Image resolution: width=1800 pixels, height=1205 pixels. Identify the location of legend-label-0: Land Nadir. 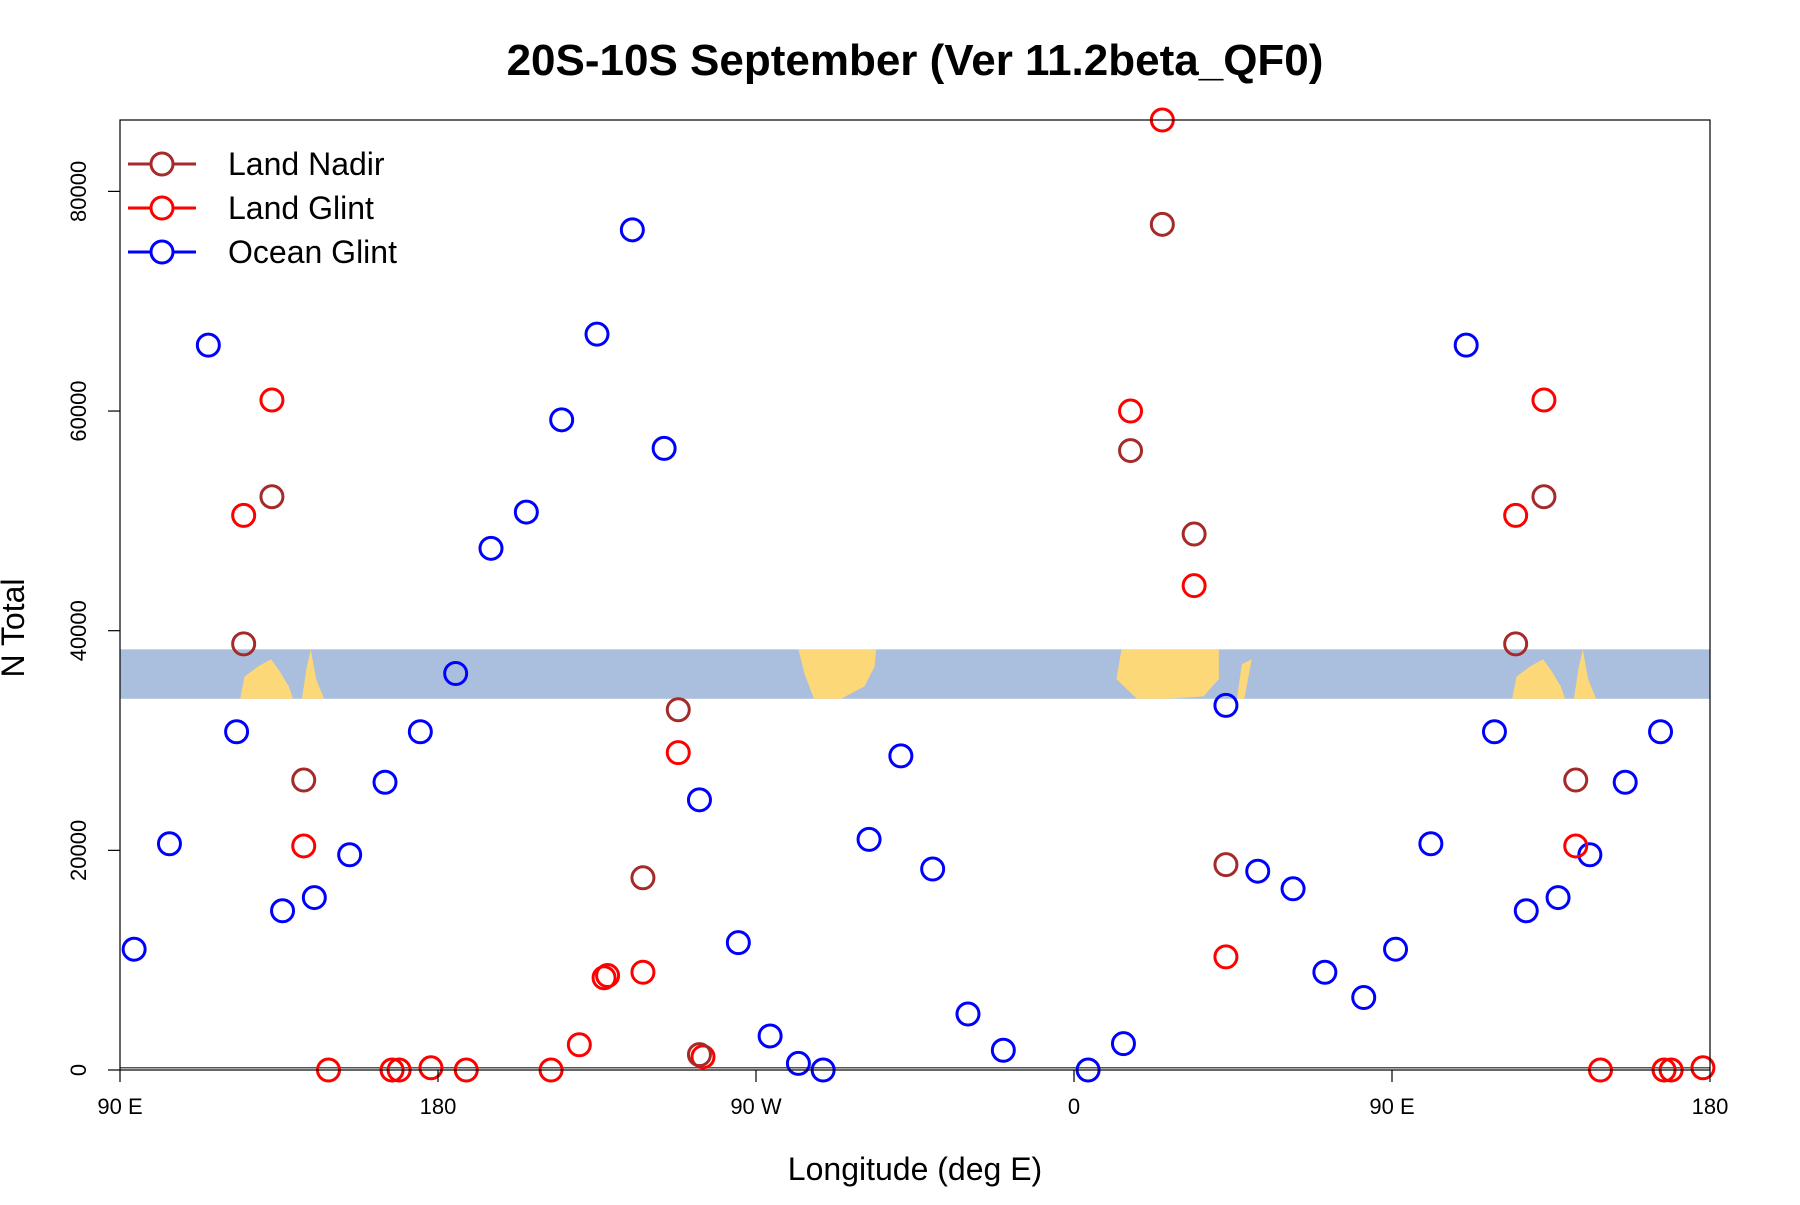
(306, 164).